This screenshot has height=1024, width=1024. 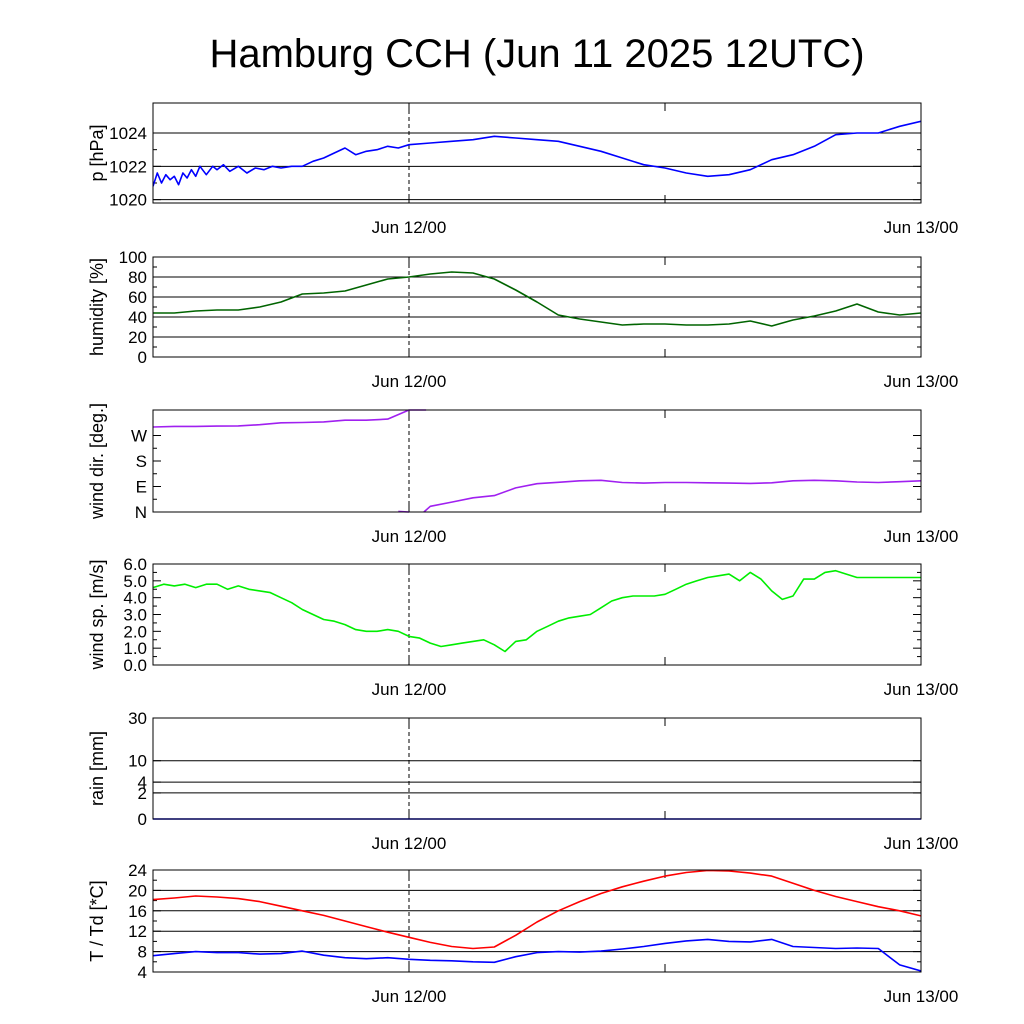 I want to click on y-tick-label: E, so click(x=141, y=487).